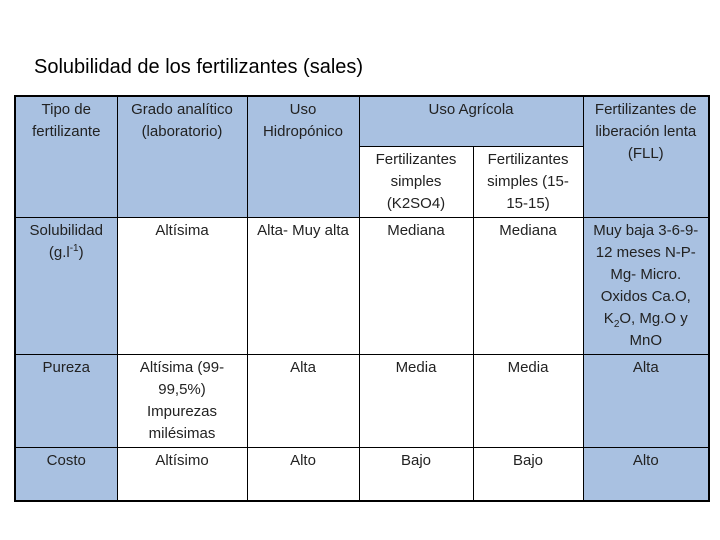 Image resolution: width=720 pixels, height=540 pixels. I want to click on header-cell: Uso Agrícola, so click(471, 121).